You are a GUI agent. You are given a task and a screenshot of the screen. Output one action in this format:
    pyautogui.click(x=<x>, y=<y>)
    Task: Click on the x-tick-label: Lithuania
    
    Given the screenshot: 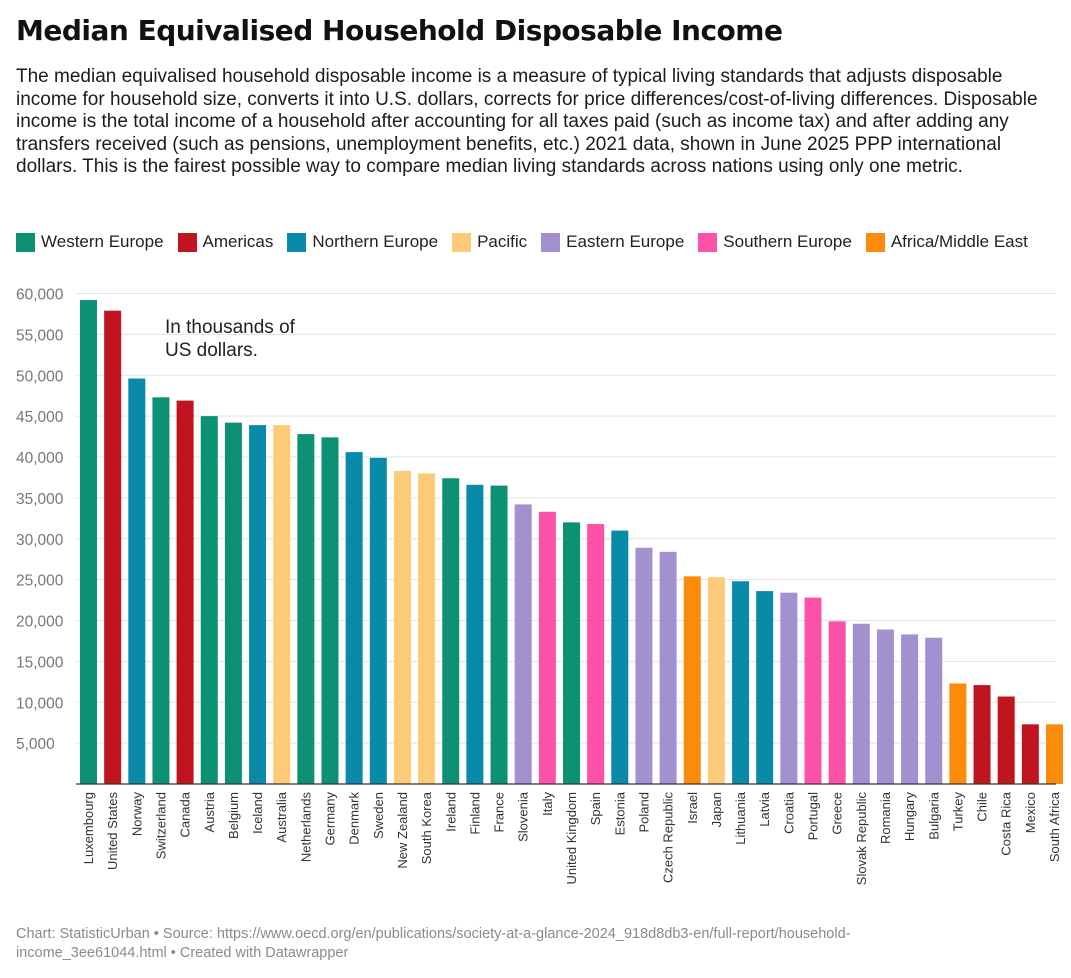 What is the action you would take?
    pyautogui.click(x=740, y=818)
    